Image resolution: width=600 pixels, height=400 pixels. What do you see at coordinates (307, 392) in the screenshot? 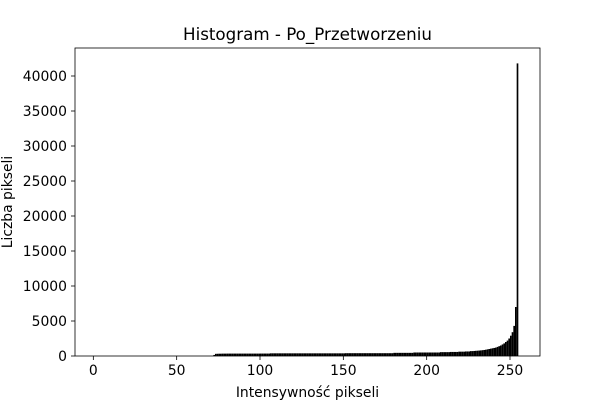
I see `x-axis-label: Intensywność pikseli` at bounding box center [307, 392].